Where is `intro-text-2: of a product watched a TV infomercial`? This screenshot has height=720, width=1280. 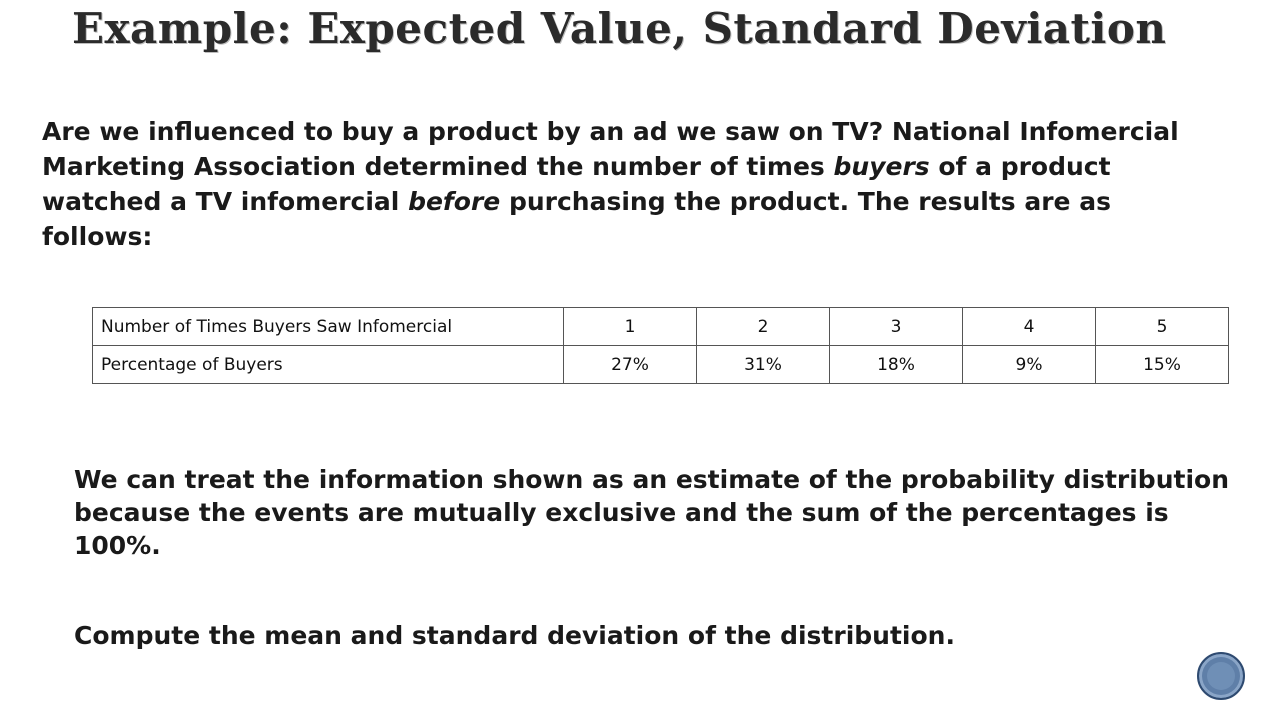
intro-text-2: of a product watched a TV infomercial is located at coordinates (576, 184).